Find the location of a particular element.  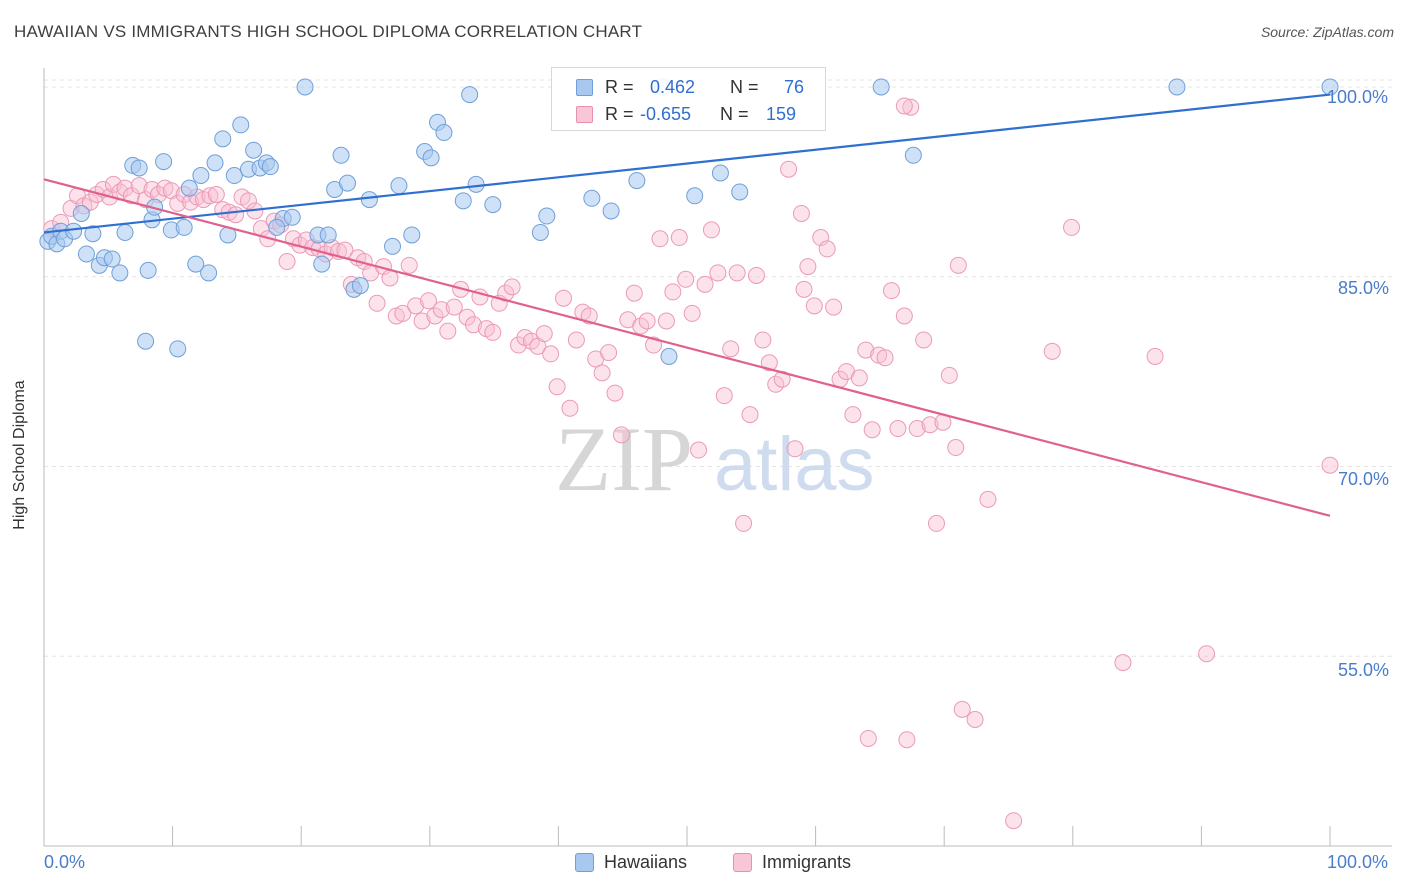

legend-row-immigrants: R = -0.655 N = 159 is located at coordinates (686, 114).